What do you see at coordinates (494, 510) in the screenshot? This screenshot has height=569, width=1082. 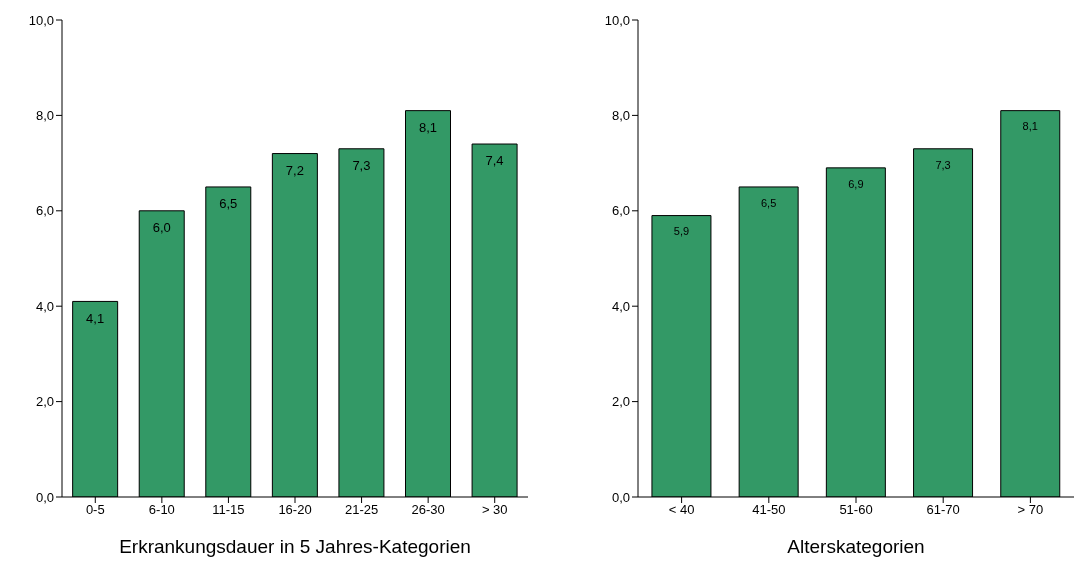 I see `x-tick-label: > 30` at bounding box center [494, 510].